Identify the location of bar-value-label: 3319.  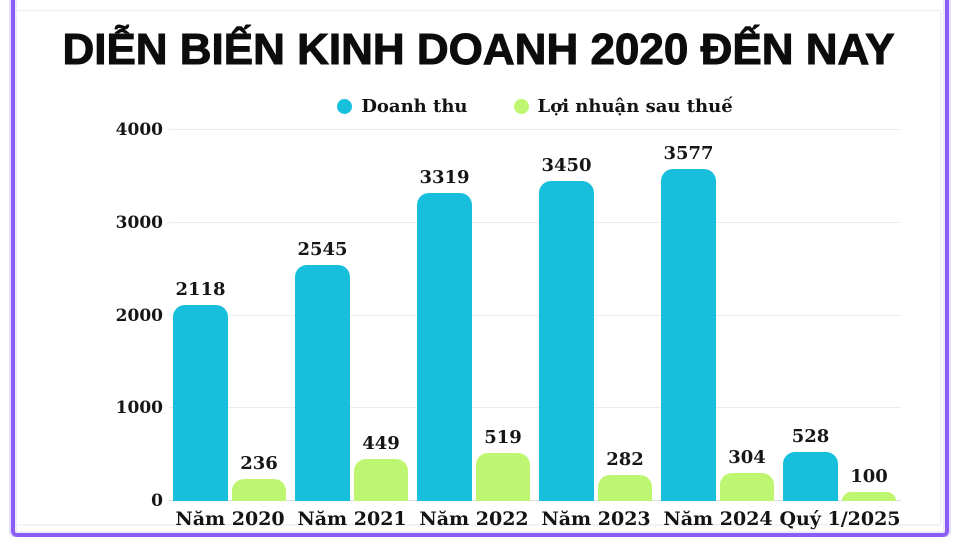
(444, 178).